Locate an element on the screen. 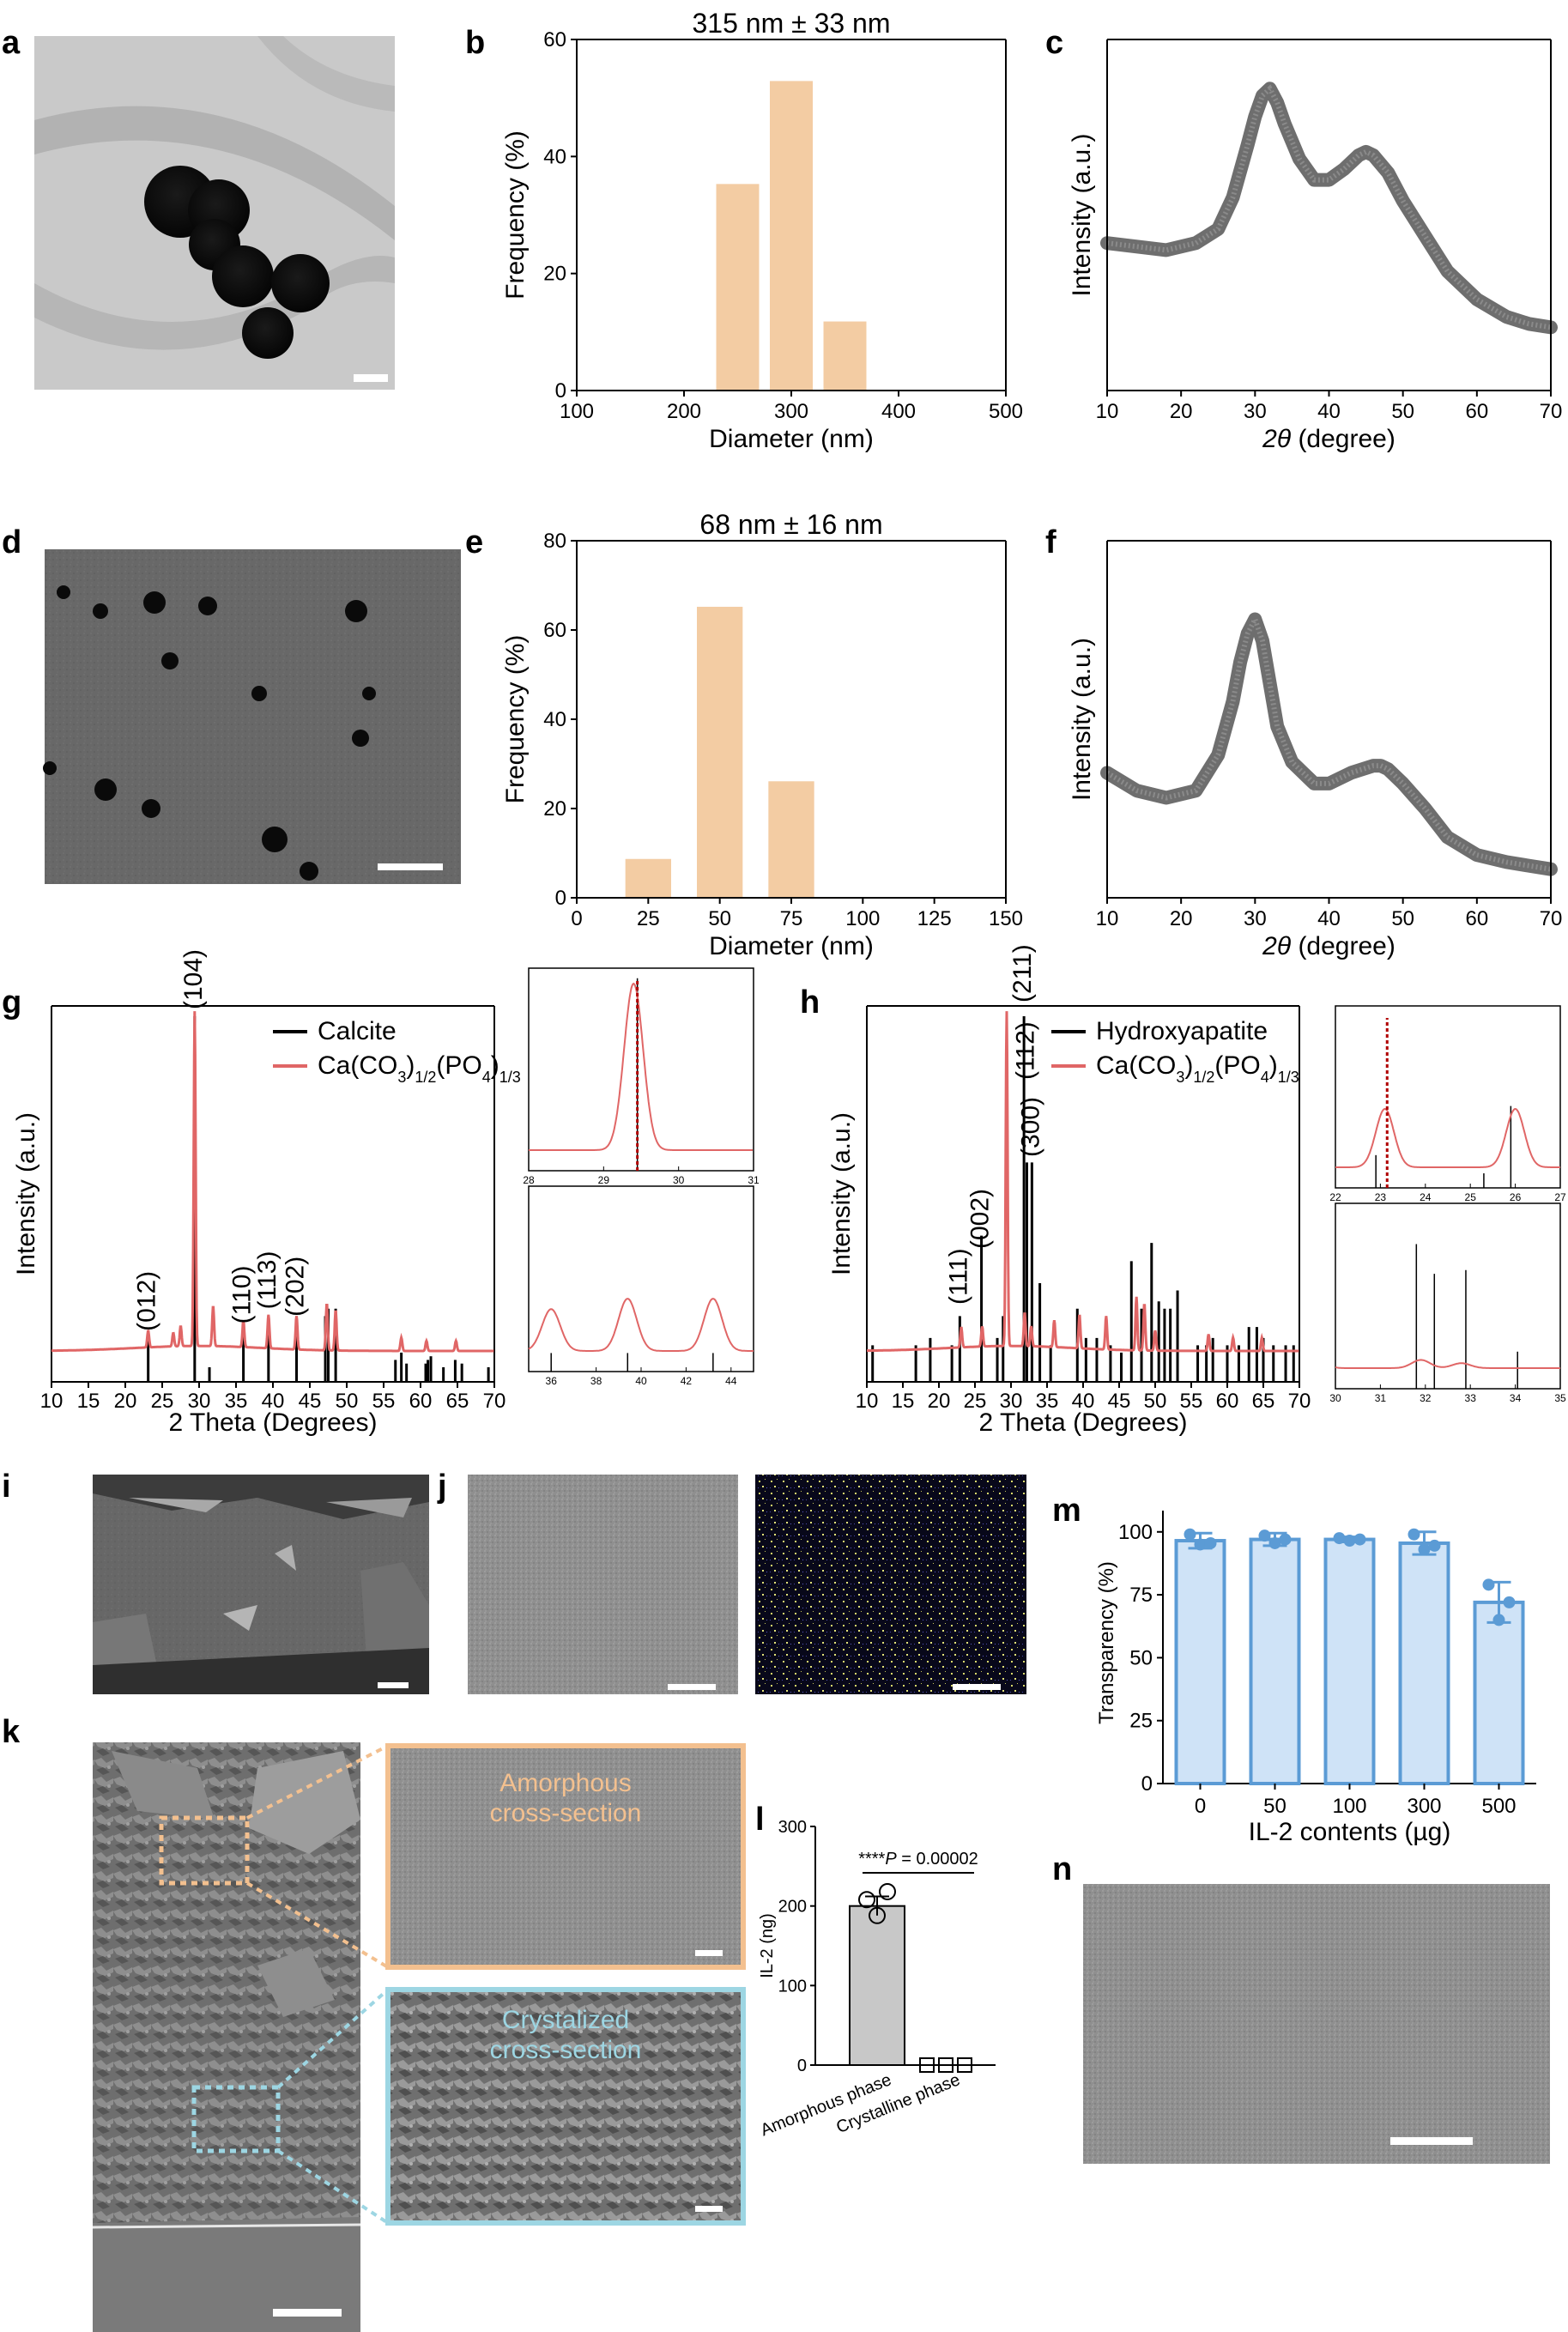 This screenshot has height=2332, width=1568. x-axis-label: IL-2 contents (µg) is located at coordinates (1350, 1832).